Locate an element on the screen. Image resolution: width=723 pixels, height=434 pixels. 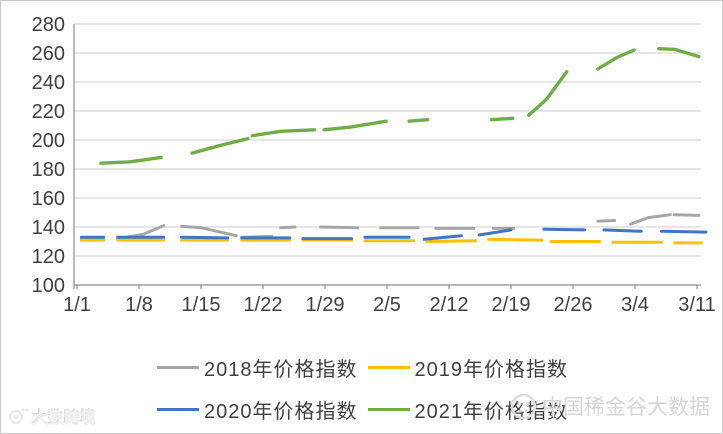
svg-text: 1/15 is located at coordinates (201, 305).